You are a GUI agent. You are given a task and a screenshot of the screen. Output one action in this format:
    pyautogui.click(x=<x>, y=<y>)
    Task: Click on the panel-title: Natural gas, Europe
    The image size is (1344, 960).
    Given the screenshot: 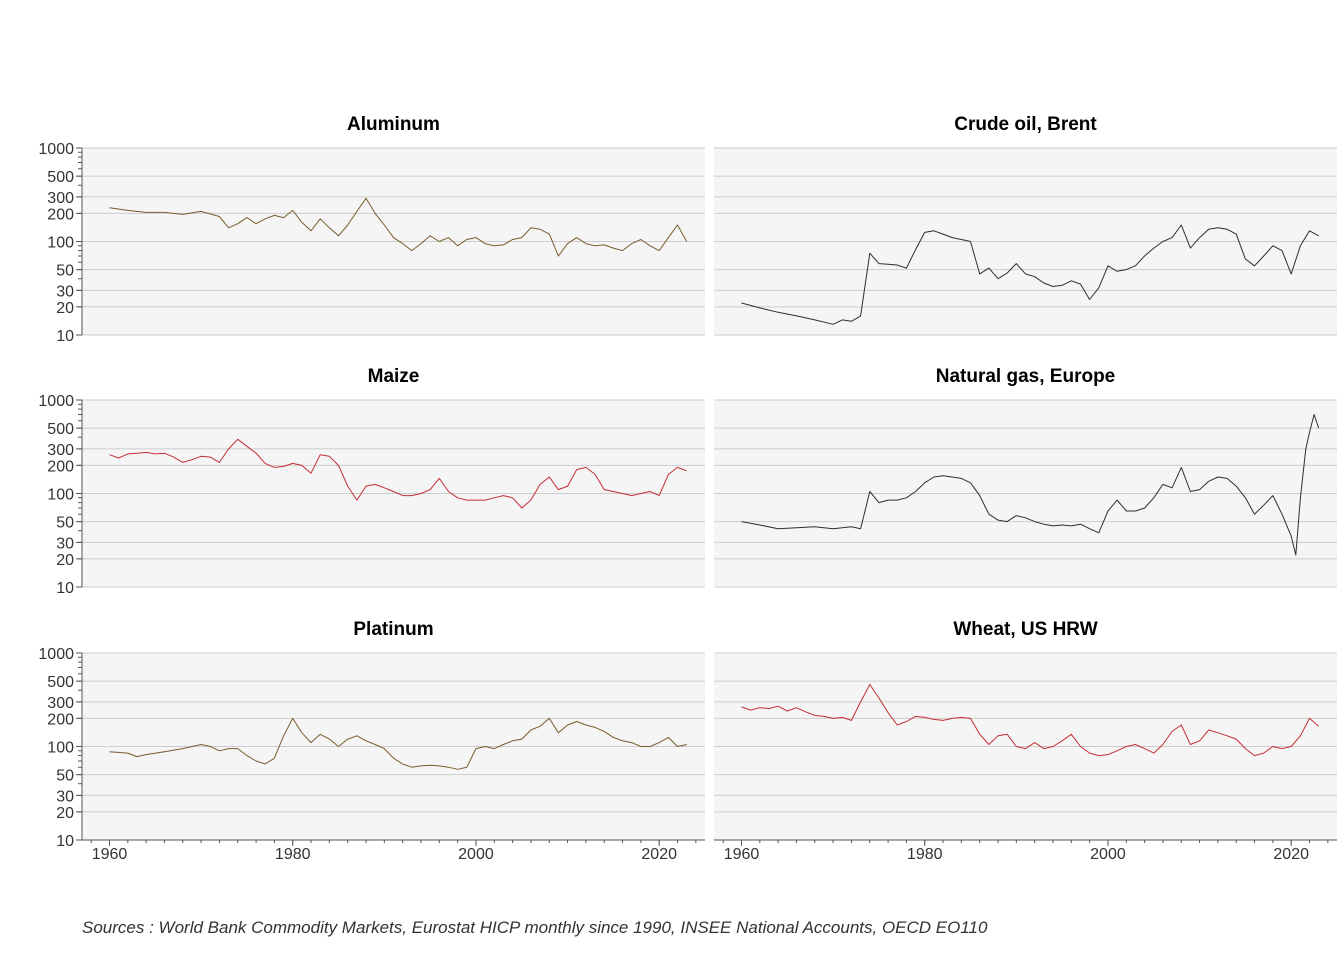 What is the action you would take?
    pyautogui.click(x=1026, y=376)
    